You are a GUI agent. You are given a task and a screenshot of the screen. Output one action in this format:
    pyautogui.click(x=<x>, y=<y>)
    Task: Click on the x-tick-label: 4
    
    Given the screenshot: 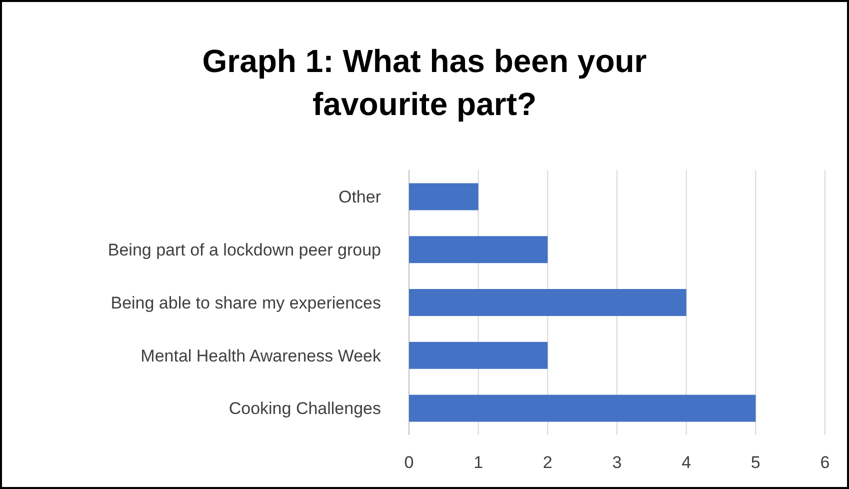 What is the action you would take?
    pyautogui.click(x=687, y=462)
    